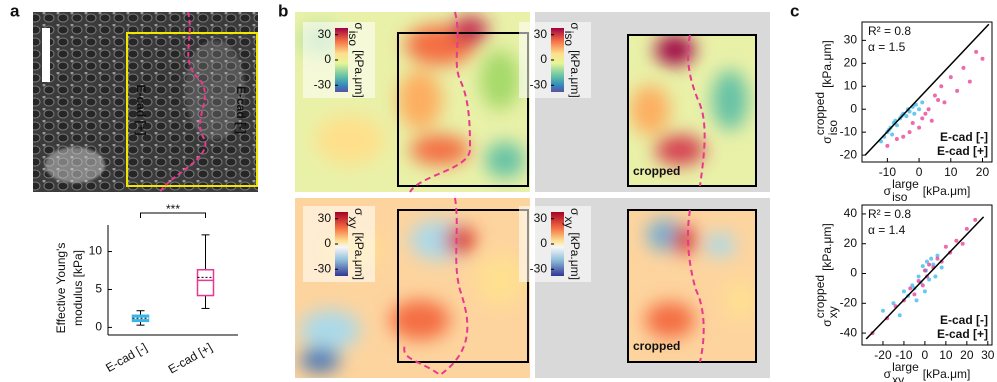 The width and height of the screenshot is (997, 382). What do you see at coordinates (851, 213) in the screenshot?
I see `y-tick-label: 40` at bounding box center [851, 213].